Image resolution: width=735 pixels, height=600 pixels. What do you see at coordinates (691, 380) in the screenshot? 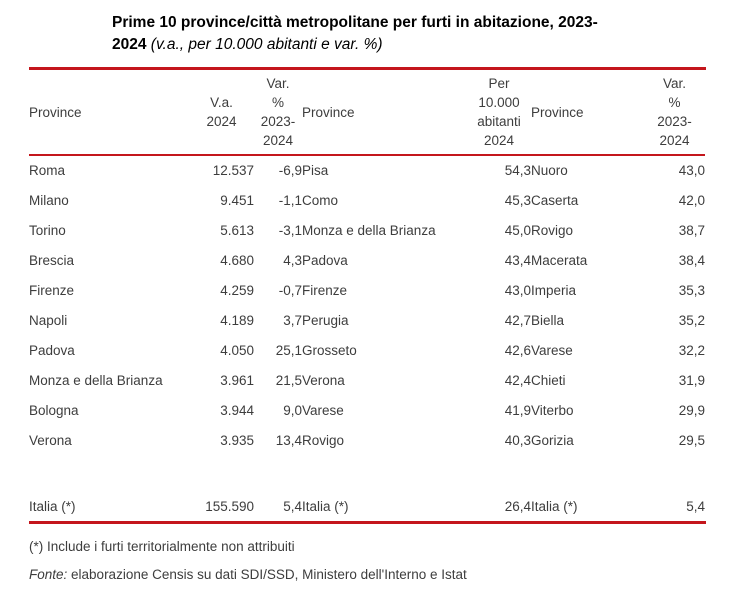
I see `value-cell: 31,9` at bounding box center [691, 380].